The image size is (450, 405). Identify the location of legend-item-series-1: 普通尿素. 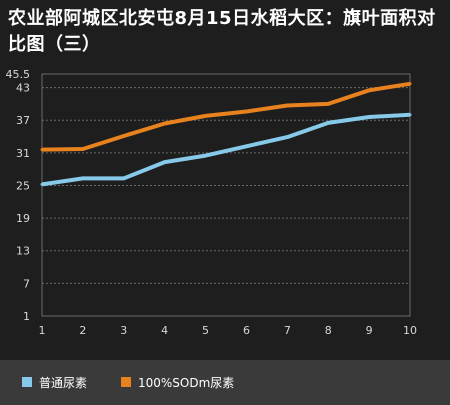
(54, 382).